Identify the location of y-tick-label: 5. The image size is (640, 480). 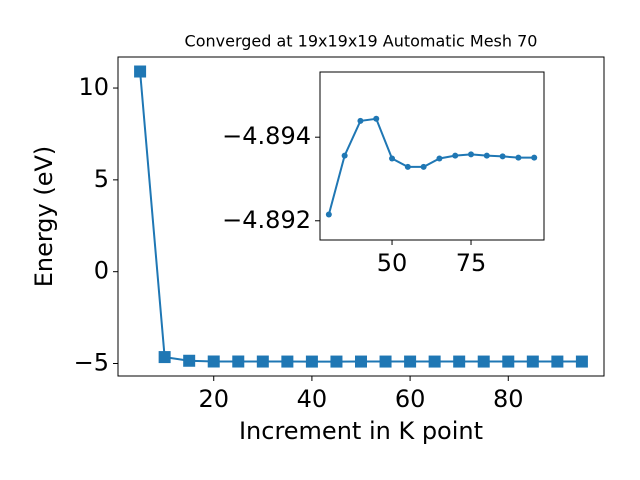
(101, 179).